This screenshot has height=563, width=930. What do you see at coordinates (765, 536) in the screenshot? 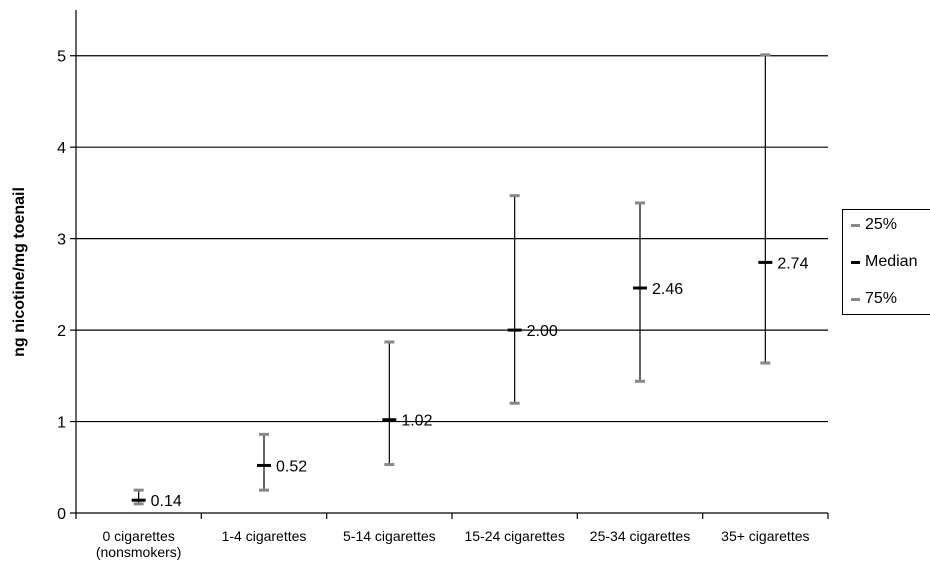
I see `x-tick-label: 35+ cigarettes` at bounding box center [765, 536].